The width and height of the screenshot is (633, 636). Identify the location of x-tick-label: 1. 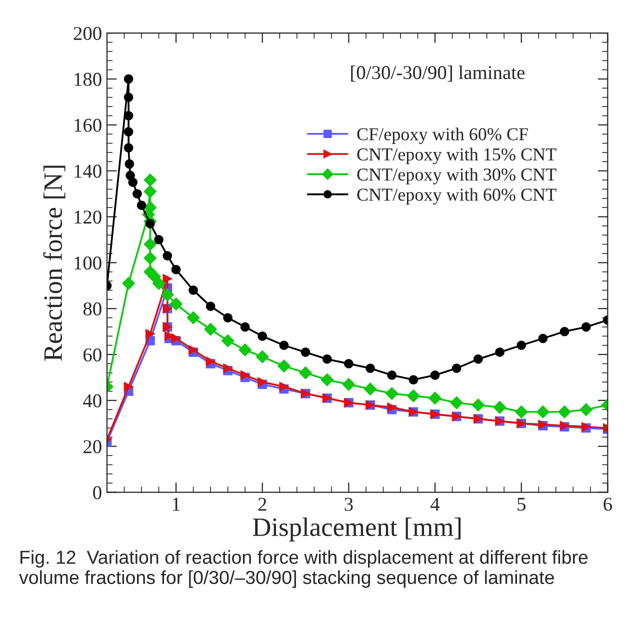
(176, 504).